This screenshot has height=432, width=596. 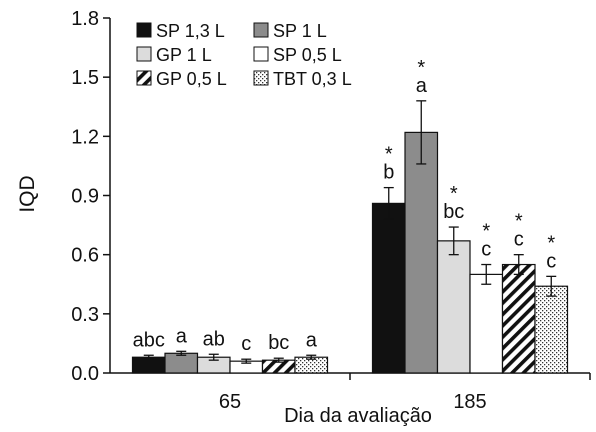 What do you see at coordinates (312, 79) in the screenshot?
I see `legend-label: TBT 0,3 L` at bounding box center [312, 79].